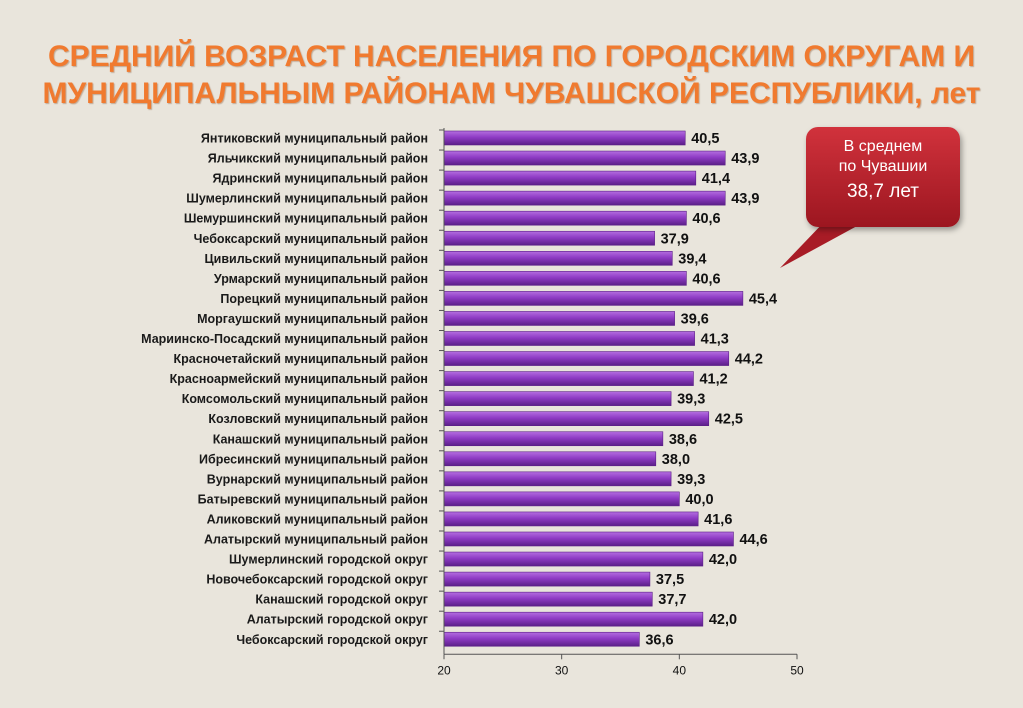 The image size is (1023, 708). What do you see at coordinates (883, 191) in the screenshot?
I see `callout-average-value: 38,7 лет` at bounding box center [883, 191].